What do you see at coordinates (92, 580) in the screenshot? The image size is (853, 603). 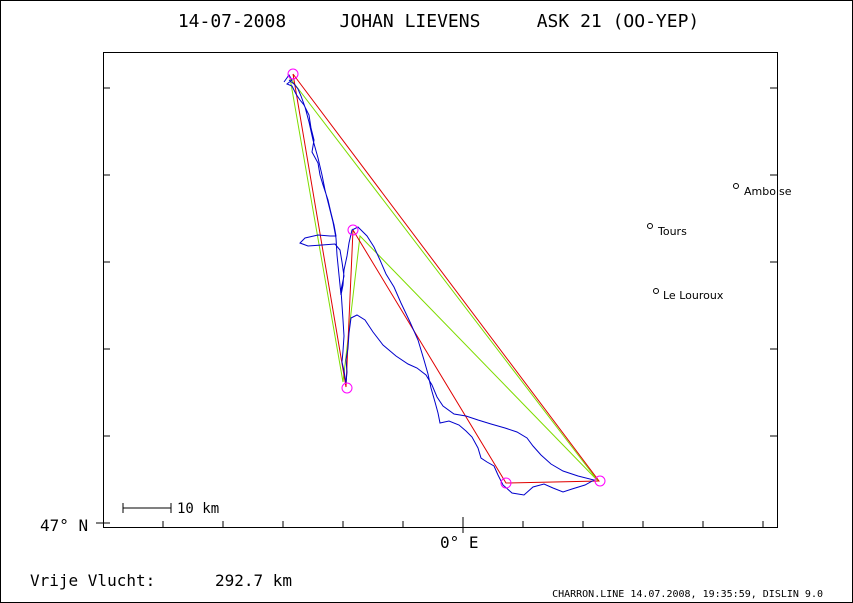 I see `summary-label: Vrije Vlucht:` at bounding box center [92, 580].